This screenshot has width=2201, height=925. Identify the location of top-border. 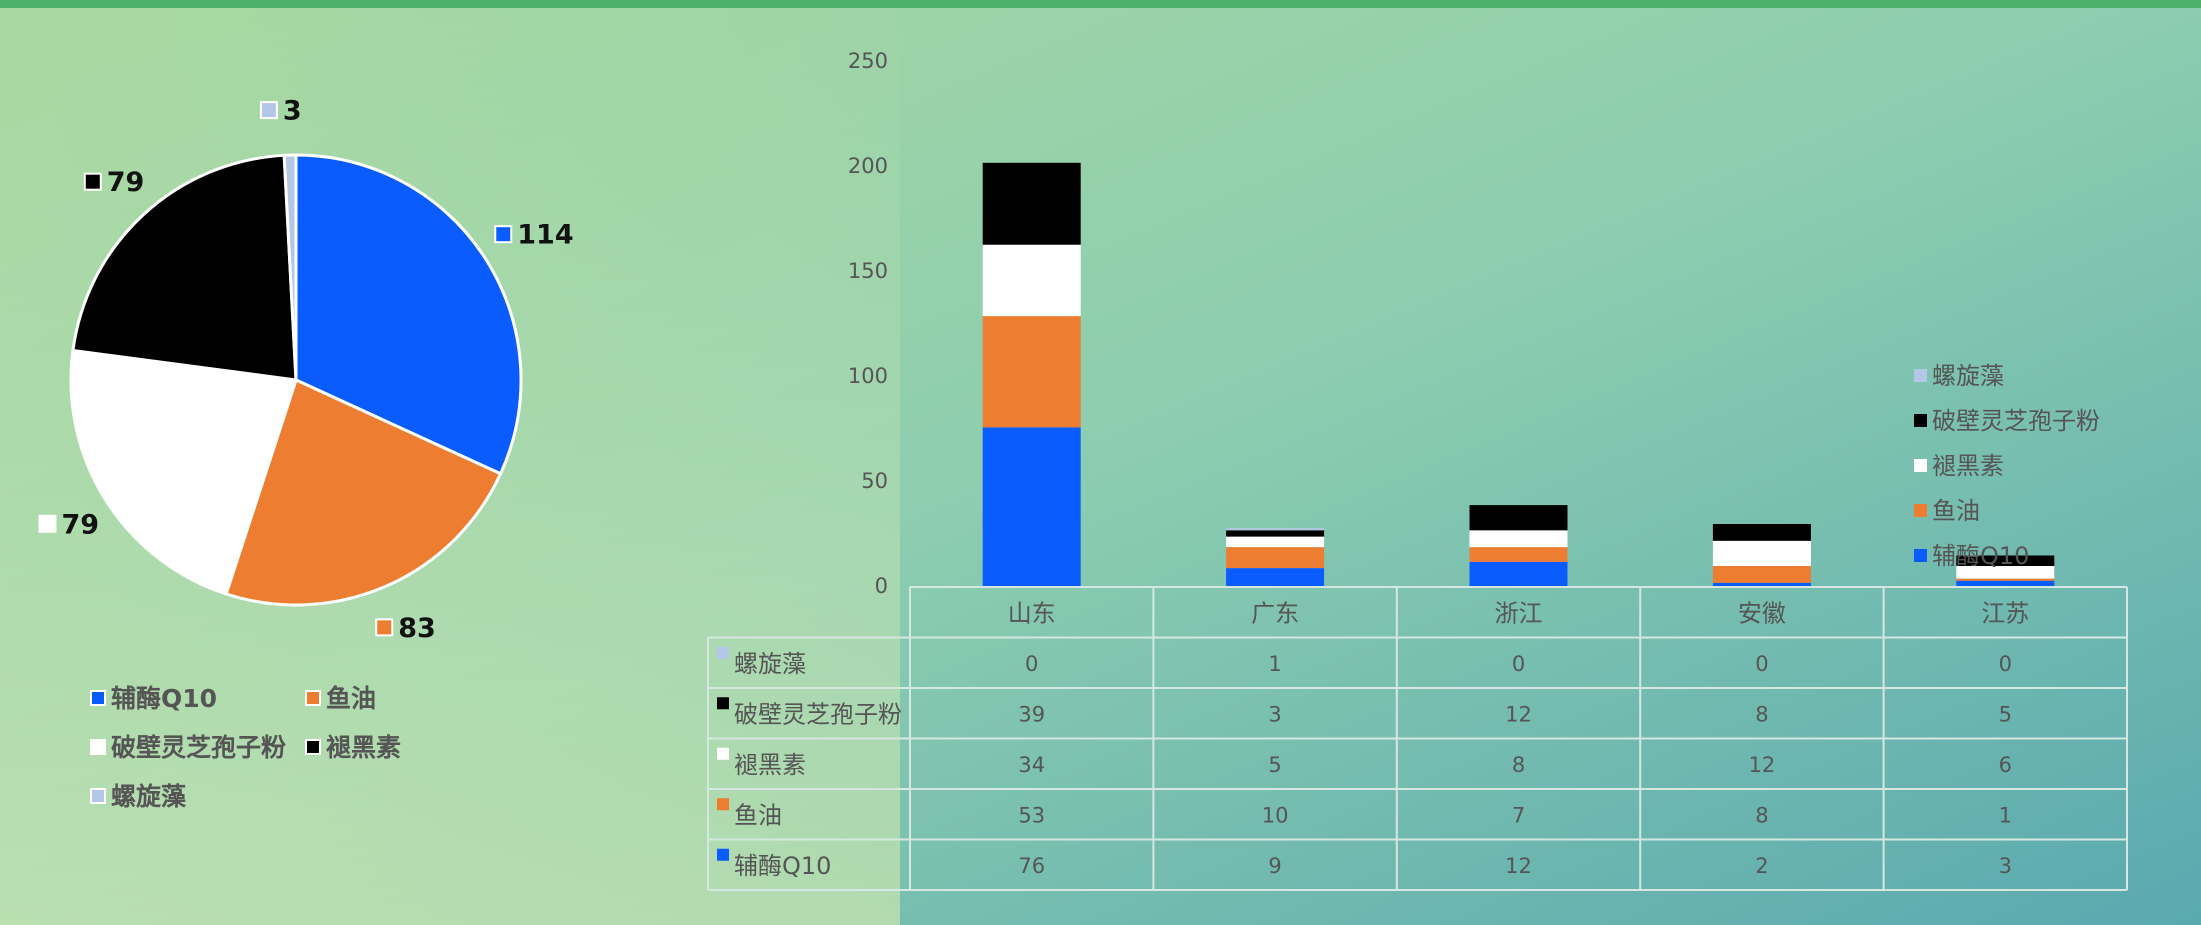
(1100, 4).